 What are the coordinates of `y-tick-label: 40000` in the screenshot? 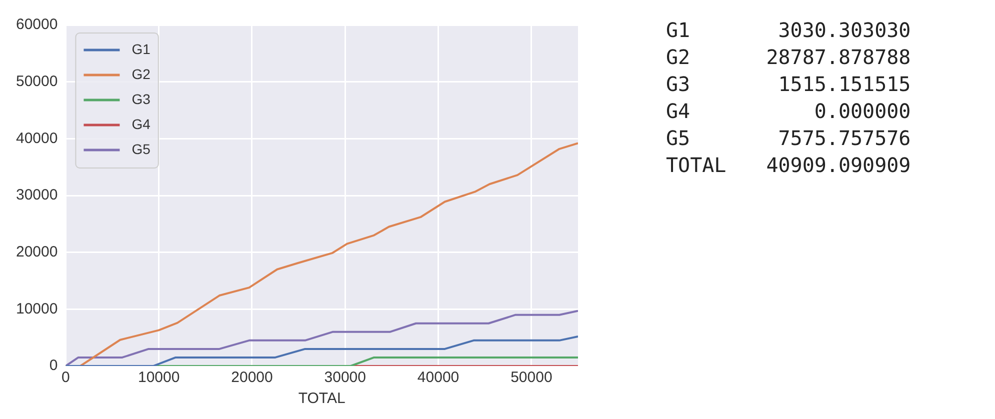 It's located at (37, 138).